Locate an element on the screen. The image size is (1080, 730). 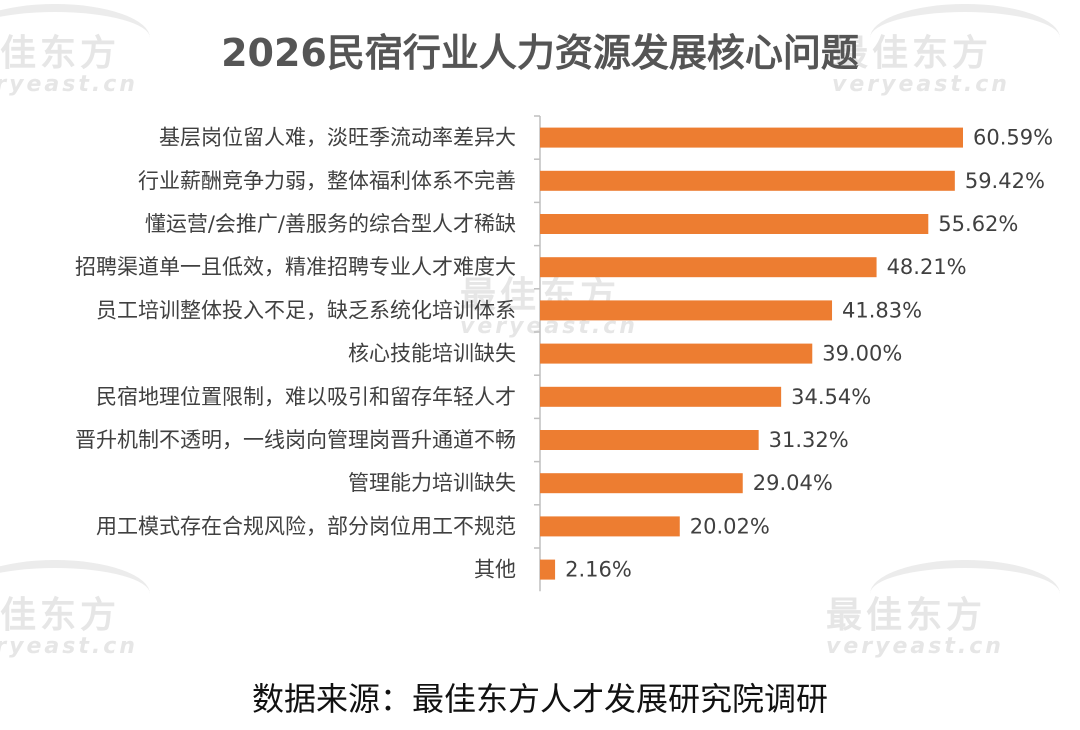
source-note: 数据来源：最佳东方人才发展研究院调研 is located at coordinates (539, 699).